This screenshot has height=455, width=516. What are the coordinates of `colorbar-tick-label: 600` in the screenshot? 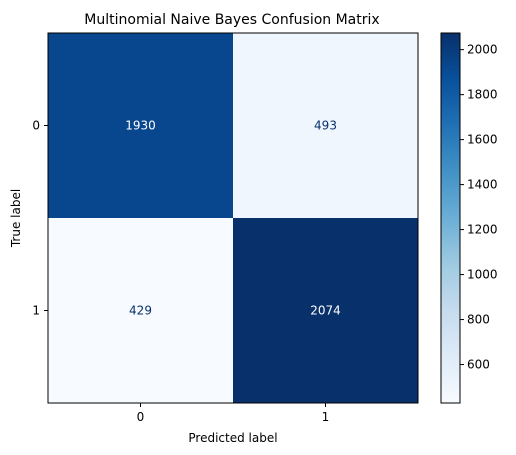 It's located at (478, 365).